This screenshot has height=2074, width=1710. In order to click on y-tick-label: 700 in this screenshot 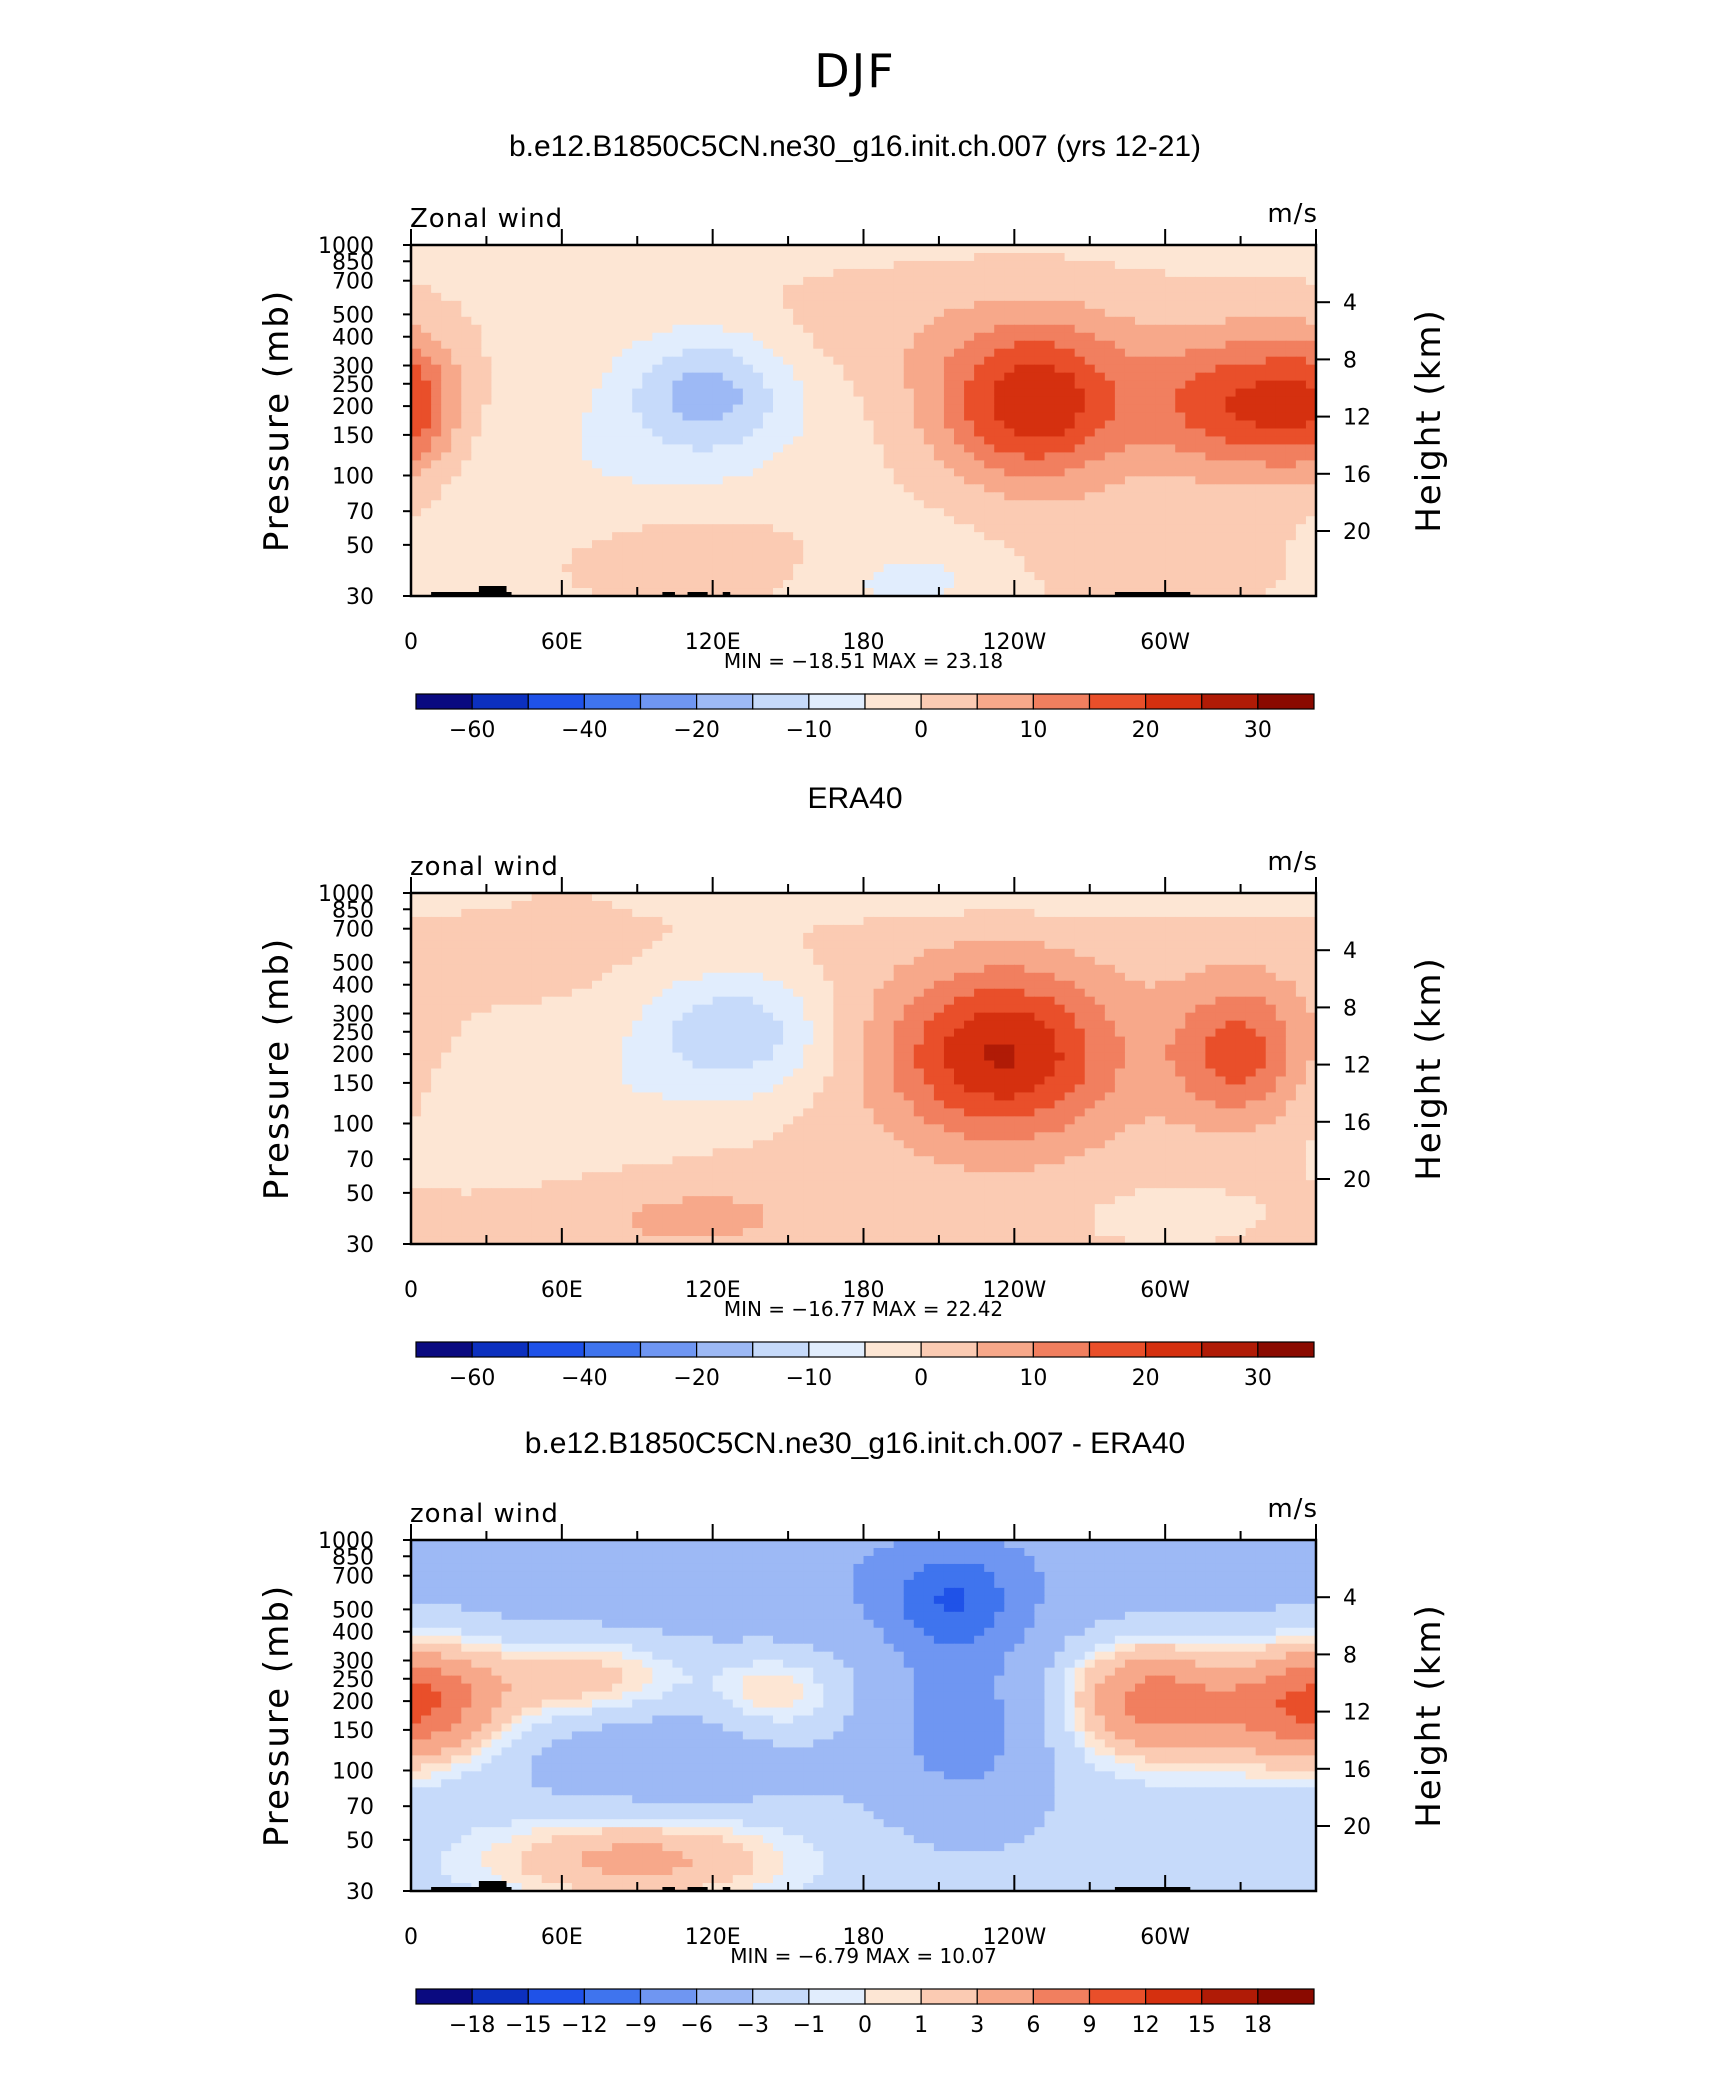, I will do `click(353, 282)`.